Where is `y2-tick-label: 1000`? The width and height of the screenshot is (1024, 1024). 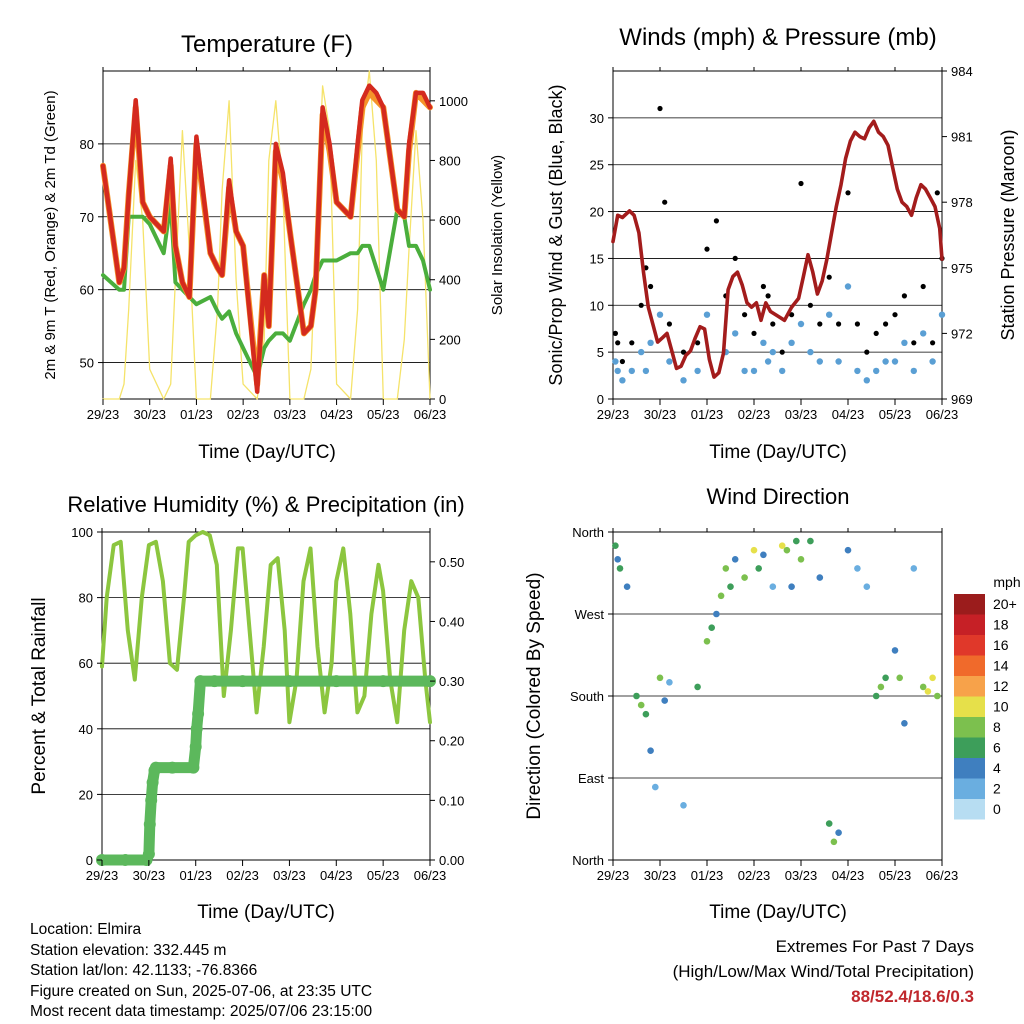 y2-tick-label: 1000 is located at coordinates (453, 101).